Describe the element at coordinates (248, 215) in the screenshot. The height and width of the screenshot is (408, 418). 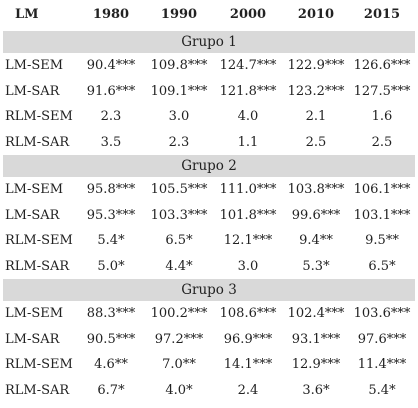
I see `value-cell: 101.8***` at that location.